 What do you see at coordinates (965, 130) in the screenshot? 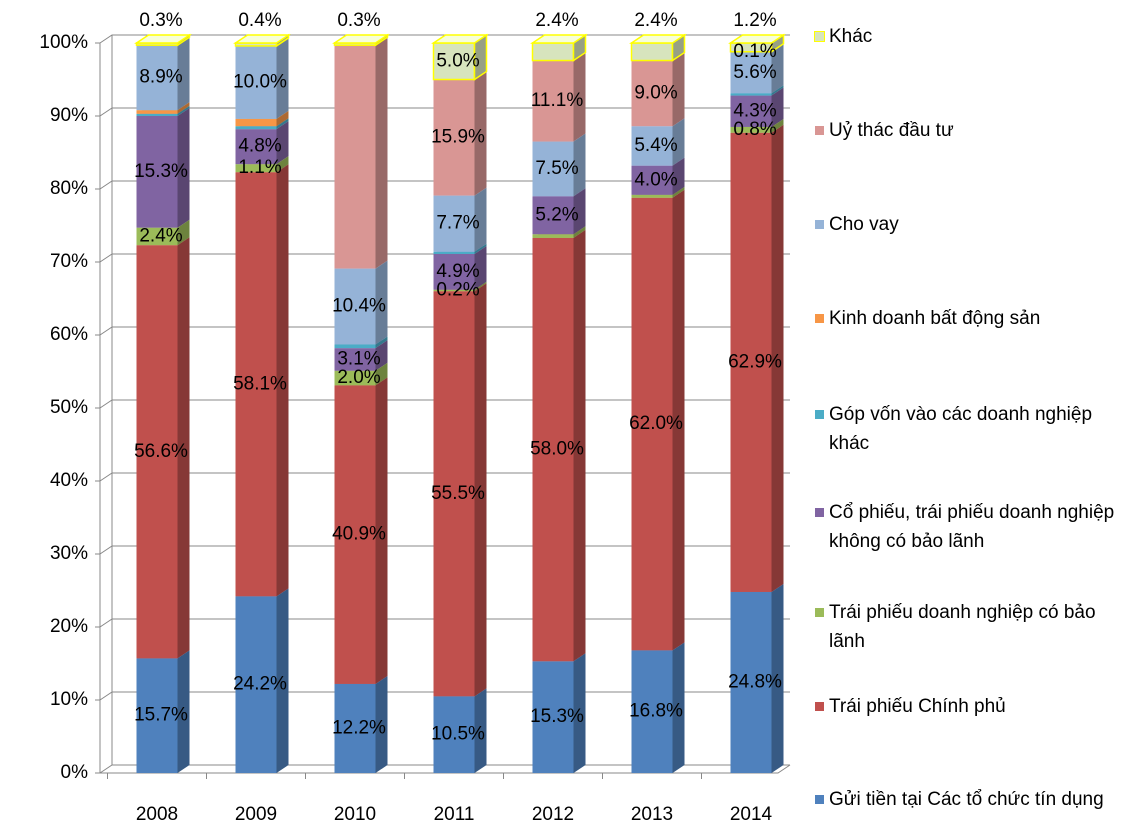
I see `legend-item: Uỷ thác đầu tư` at bounding box center [965, 130].